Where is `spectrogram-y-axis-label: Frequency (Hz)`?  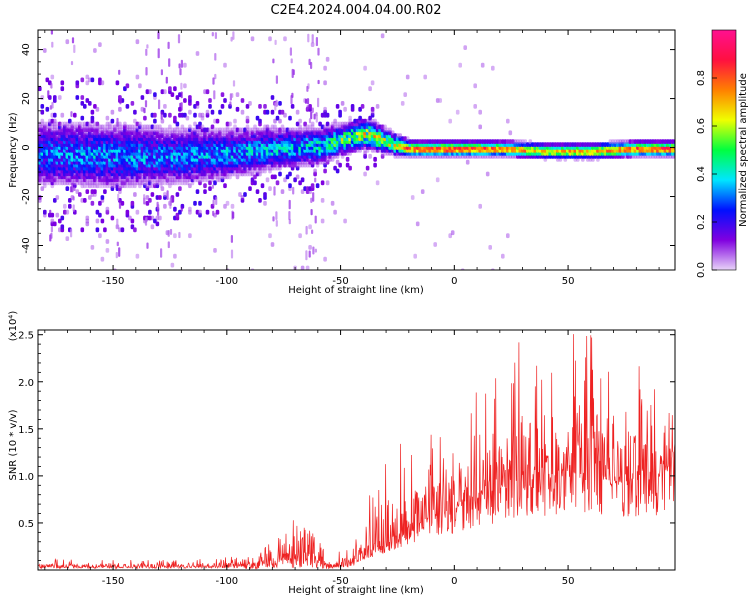
spectrogram-y-axis-label: Frequency (Hz) is located at coordinates (13, 150).